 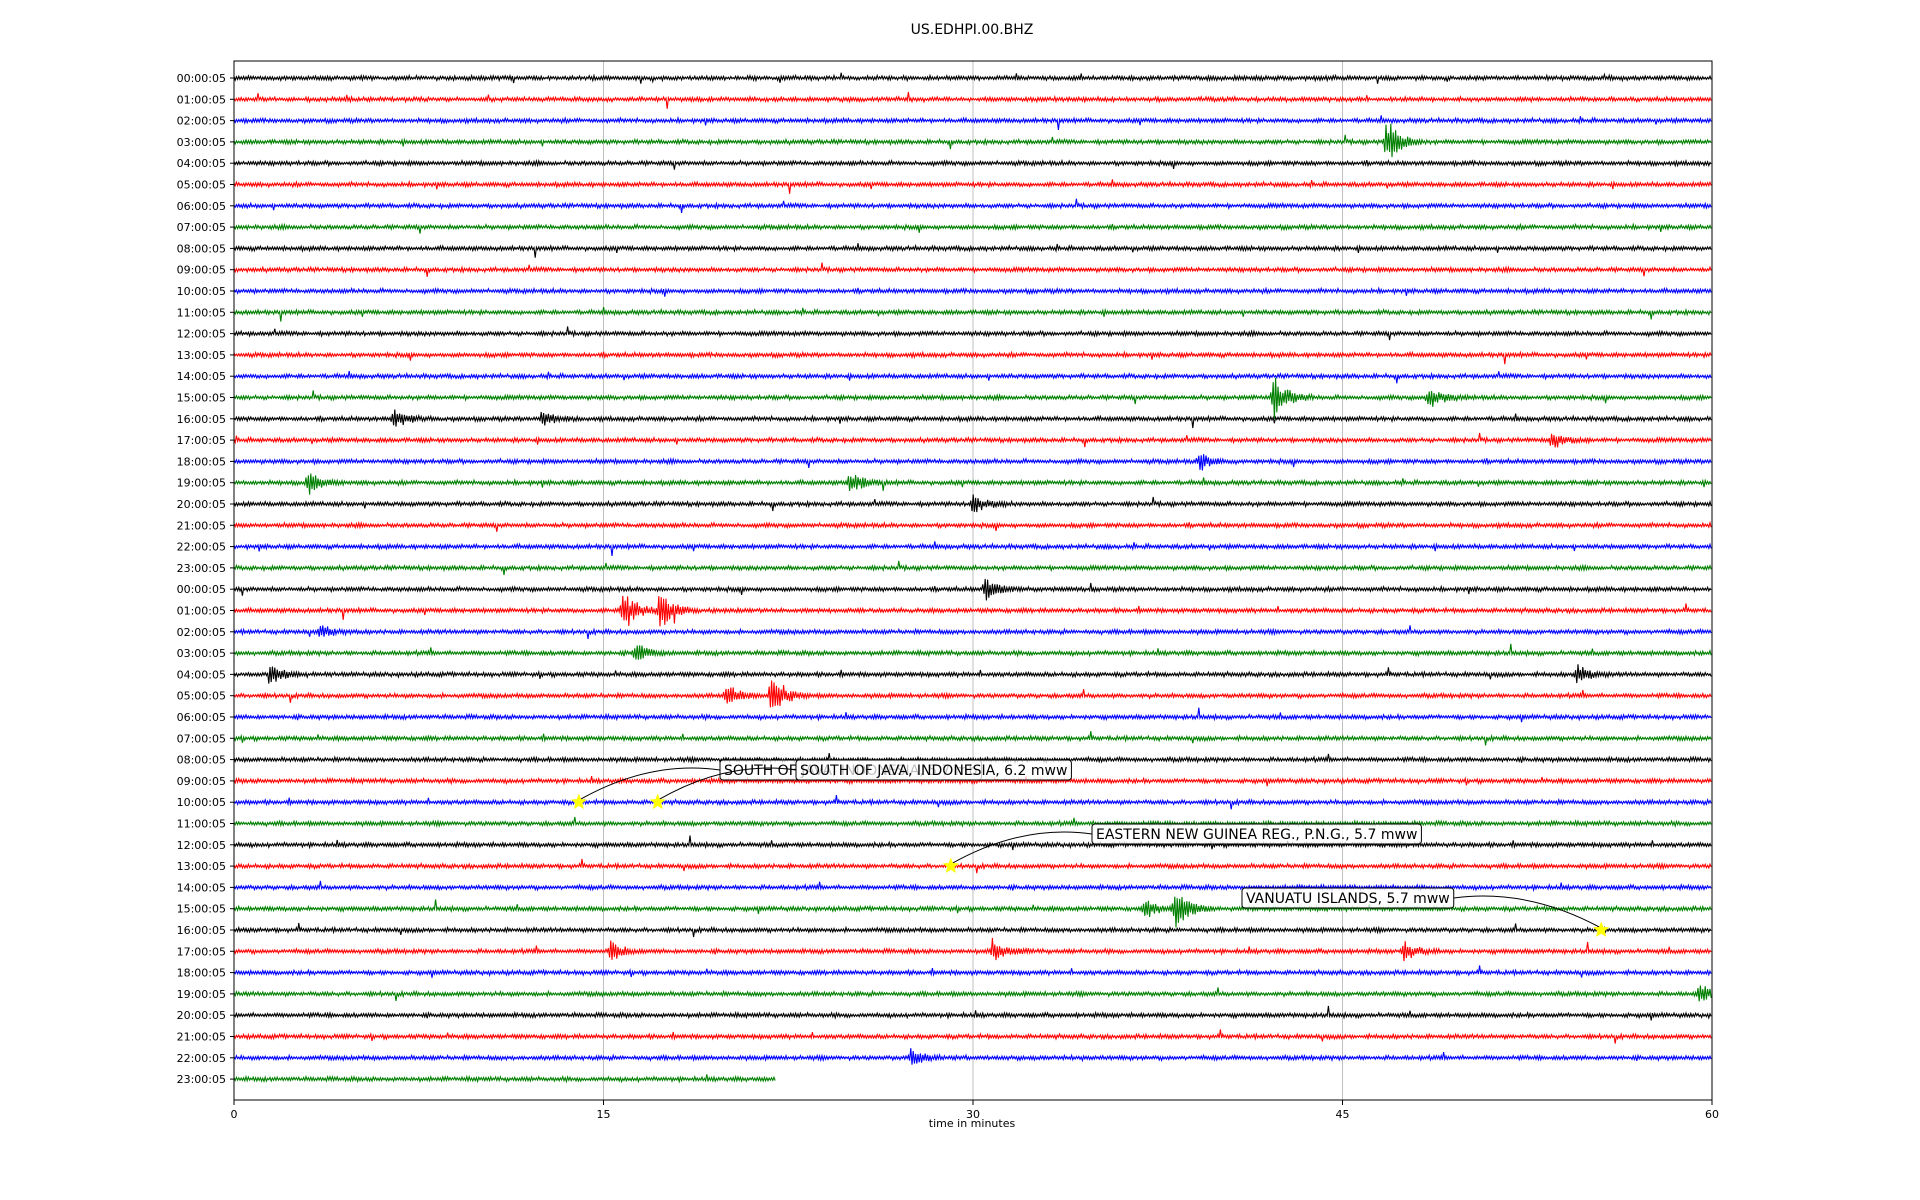 What do you see at coordinates (201, 611) in the screenshot?
I see `row-time-label: 01:00:05` at bounding box center [201, 611].